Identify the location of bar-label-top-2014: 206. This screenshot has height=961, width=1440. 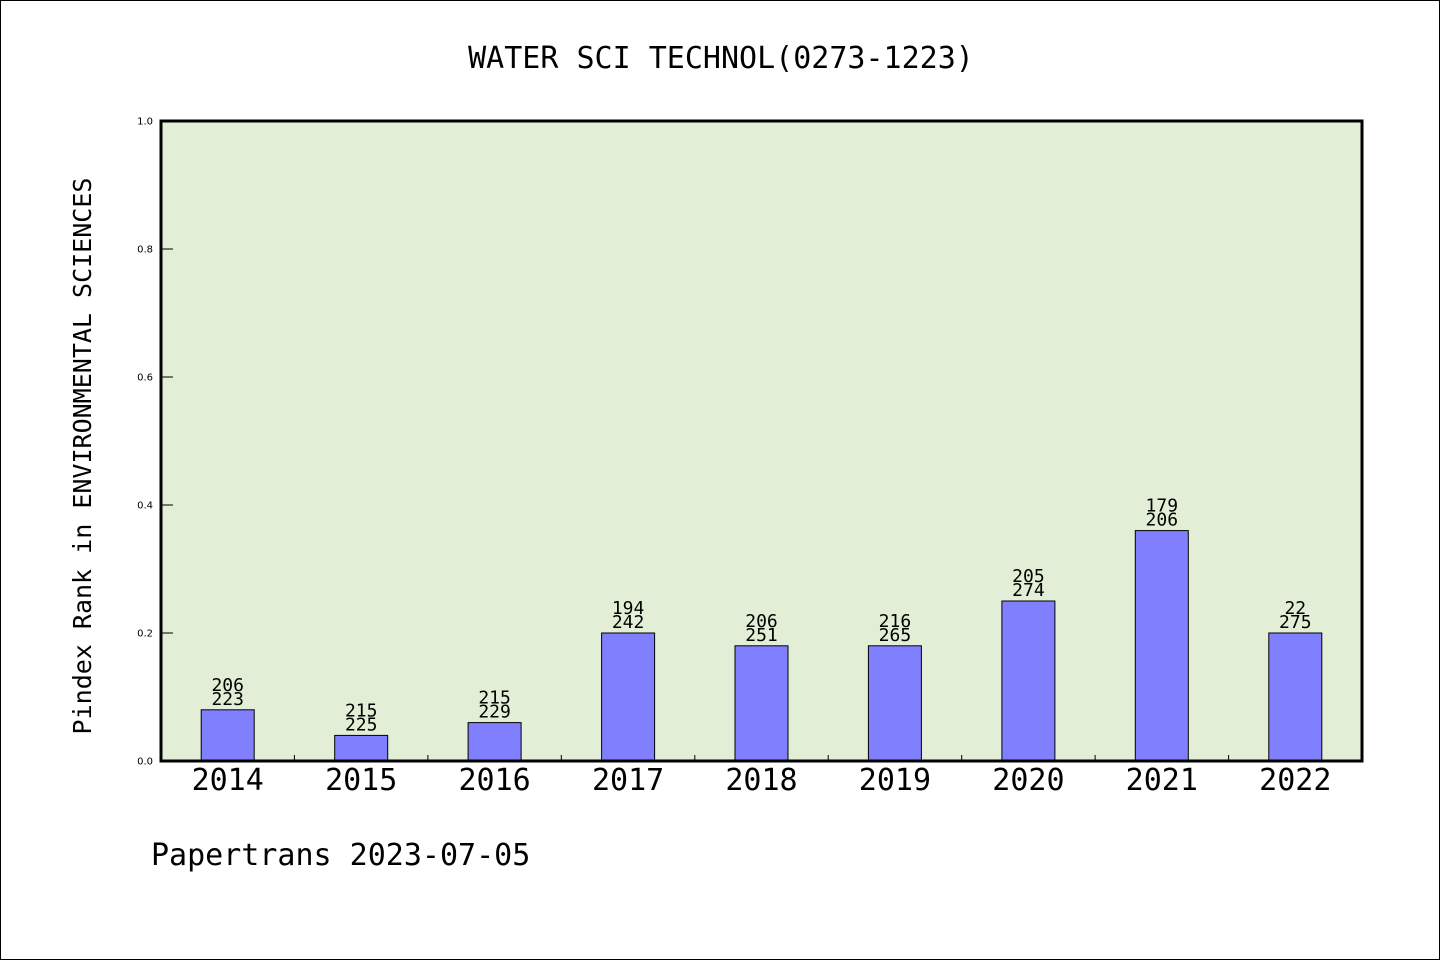
(227, 685).